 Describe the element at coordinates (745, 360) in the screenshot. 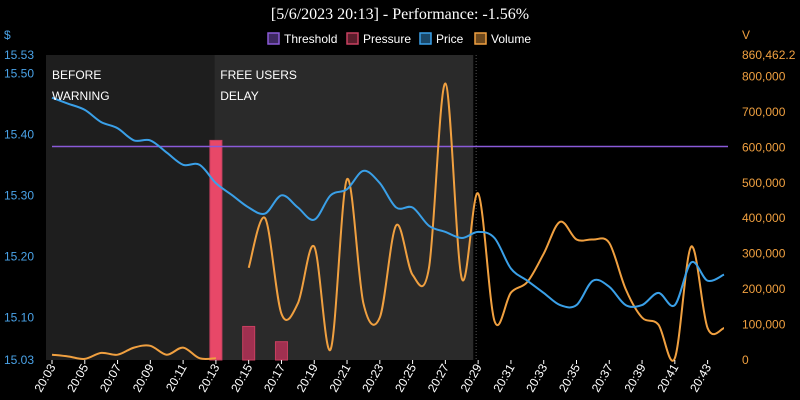

I see `right-tick-label: 0` at that location.